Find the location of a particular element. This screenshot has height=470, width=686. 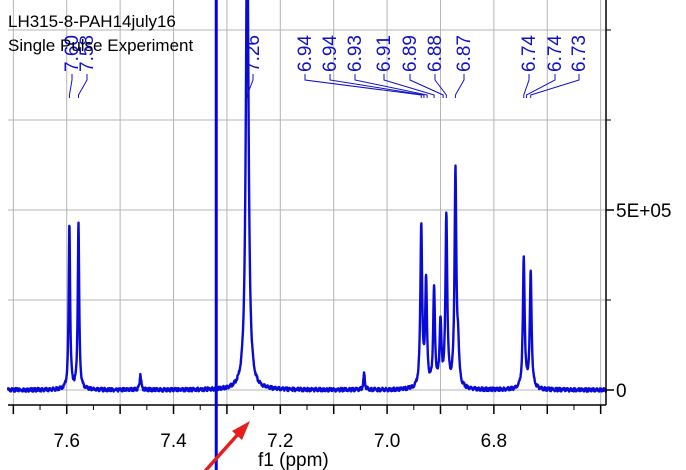

y-axis-tick-label: 5E+05 is located at coordinates (643, 211).